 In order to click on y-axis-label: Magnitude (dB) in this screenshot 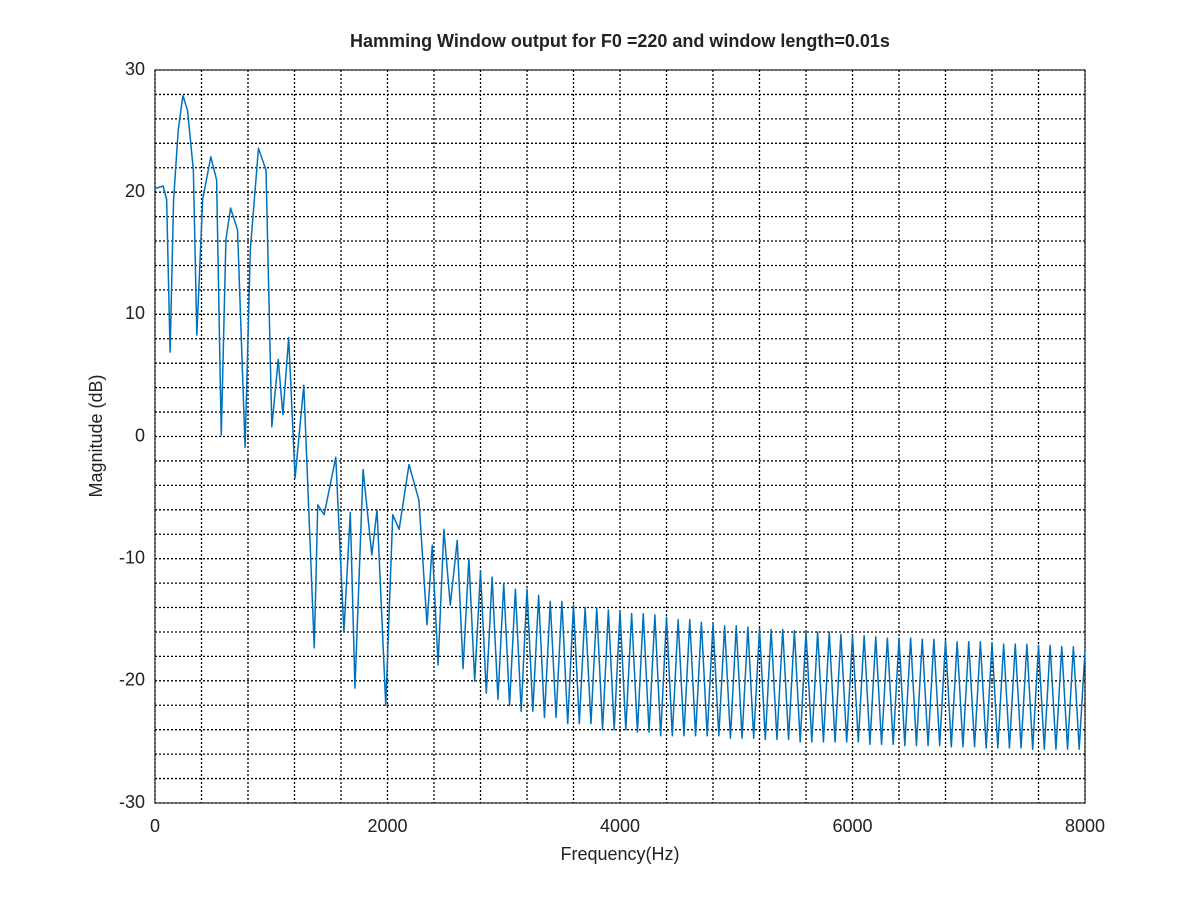, I will do `click(96, 435)`.